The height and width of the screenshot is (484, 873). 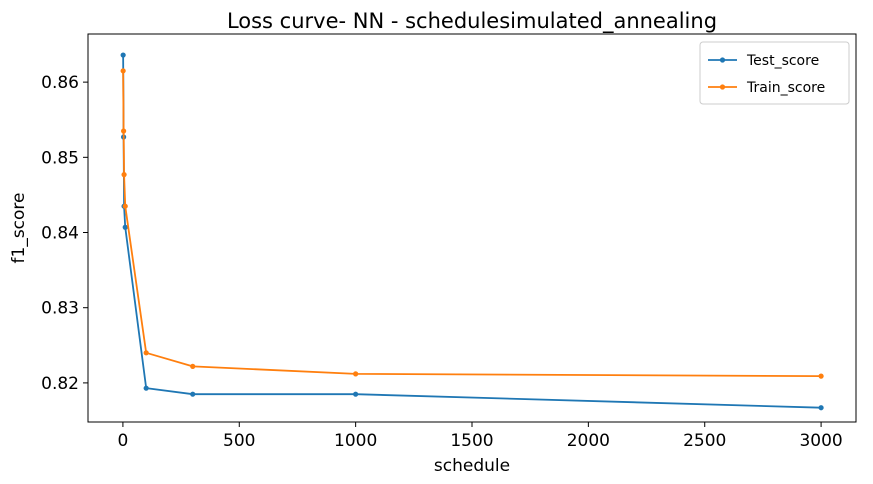 I want to click on x-axis: 0 500 1000 1500 2000 2500 3000, so click(x=480, y=436).